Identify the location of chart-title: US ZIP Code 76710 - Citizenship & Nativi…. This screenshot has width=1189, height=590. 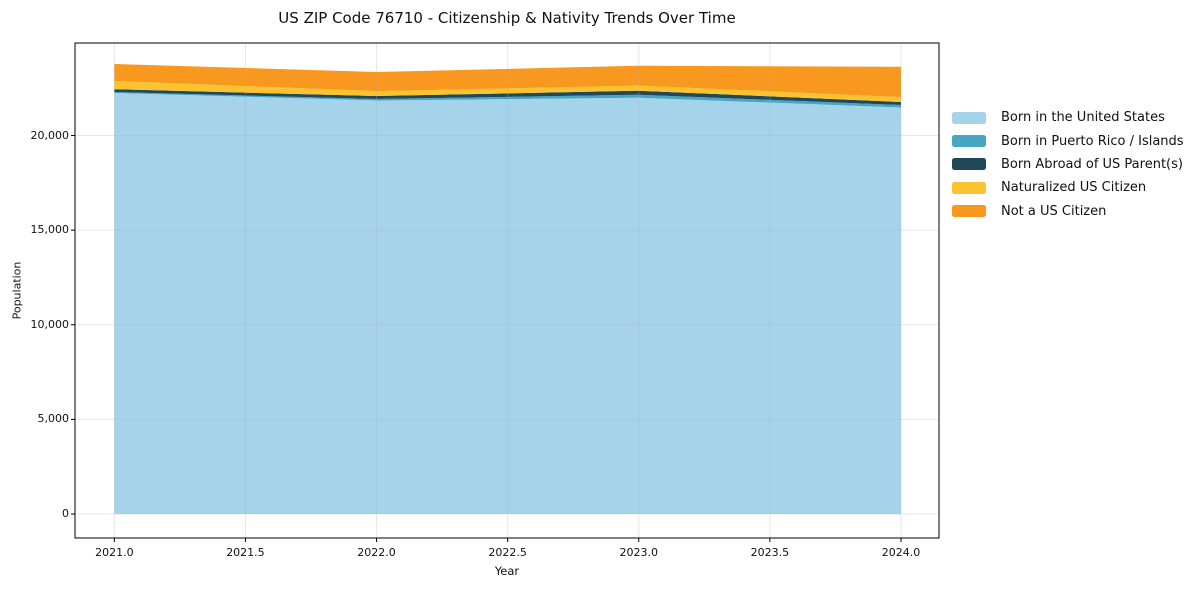
(507, 18).